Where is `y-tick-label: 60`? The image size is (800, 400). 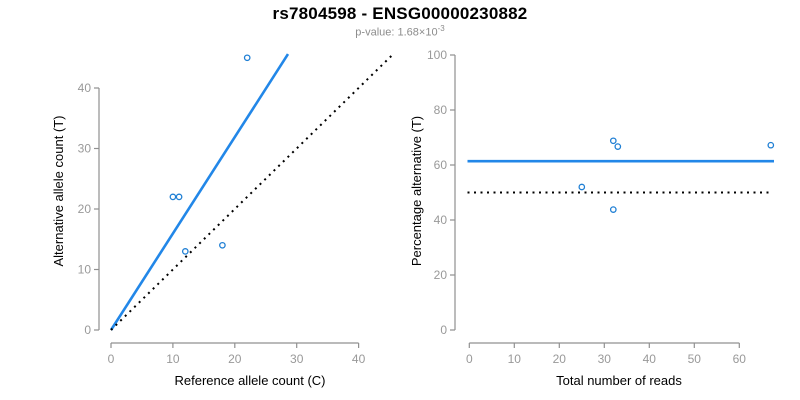 y-tick-label: 60 is located at coordinates (441, 165).